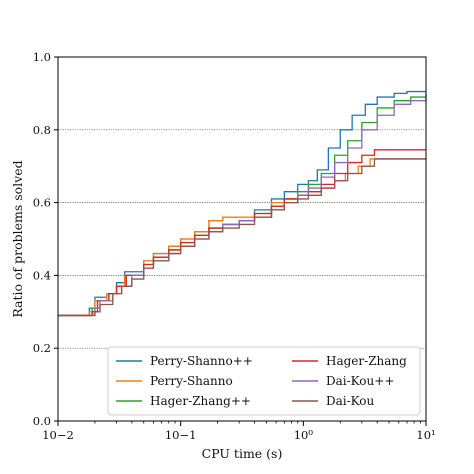  I want to click on y-tick-label: 1.0, so click(42, 57).